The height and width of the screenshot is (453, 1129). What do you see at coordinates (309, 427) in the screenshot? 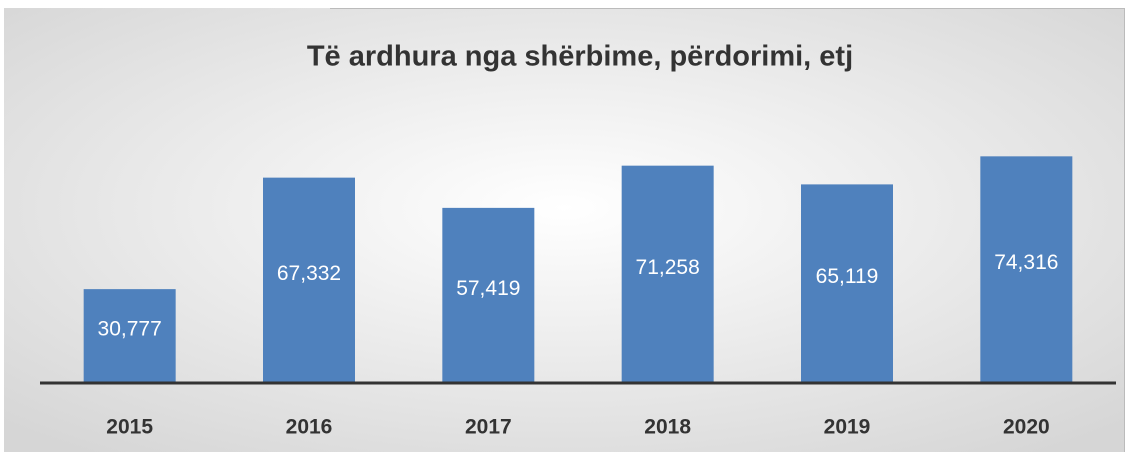
I see `x-tick-label: 2016` at bounding box center [309, 427].